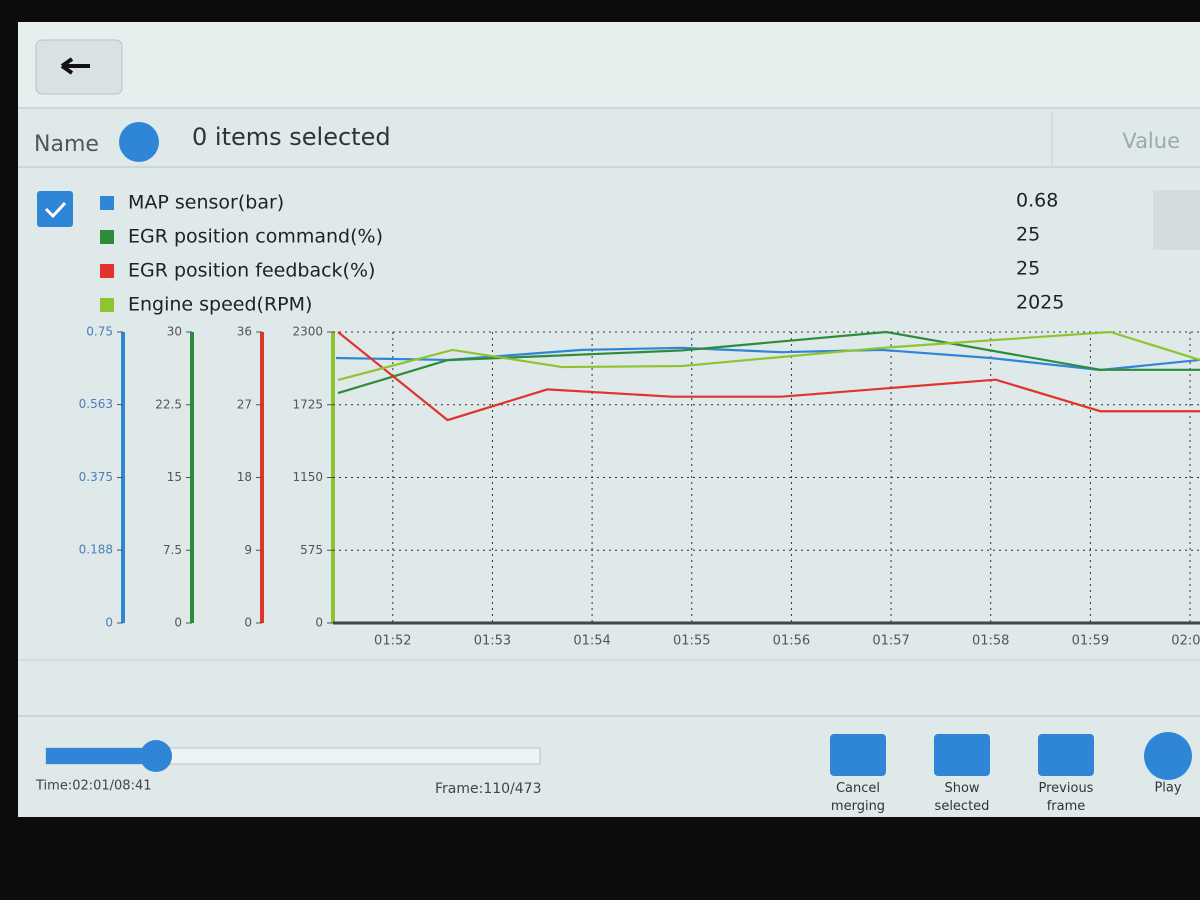 The image size is (1200, 900). Describe the element at coordinates (691, 641) in the screenshot. I see `x-tick-label: 01:55` at that location.